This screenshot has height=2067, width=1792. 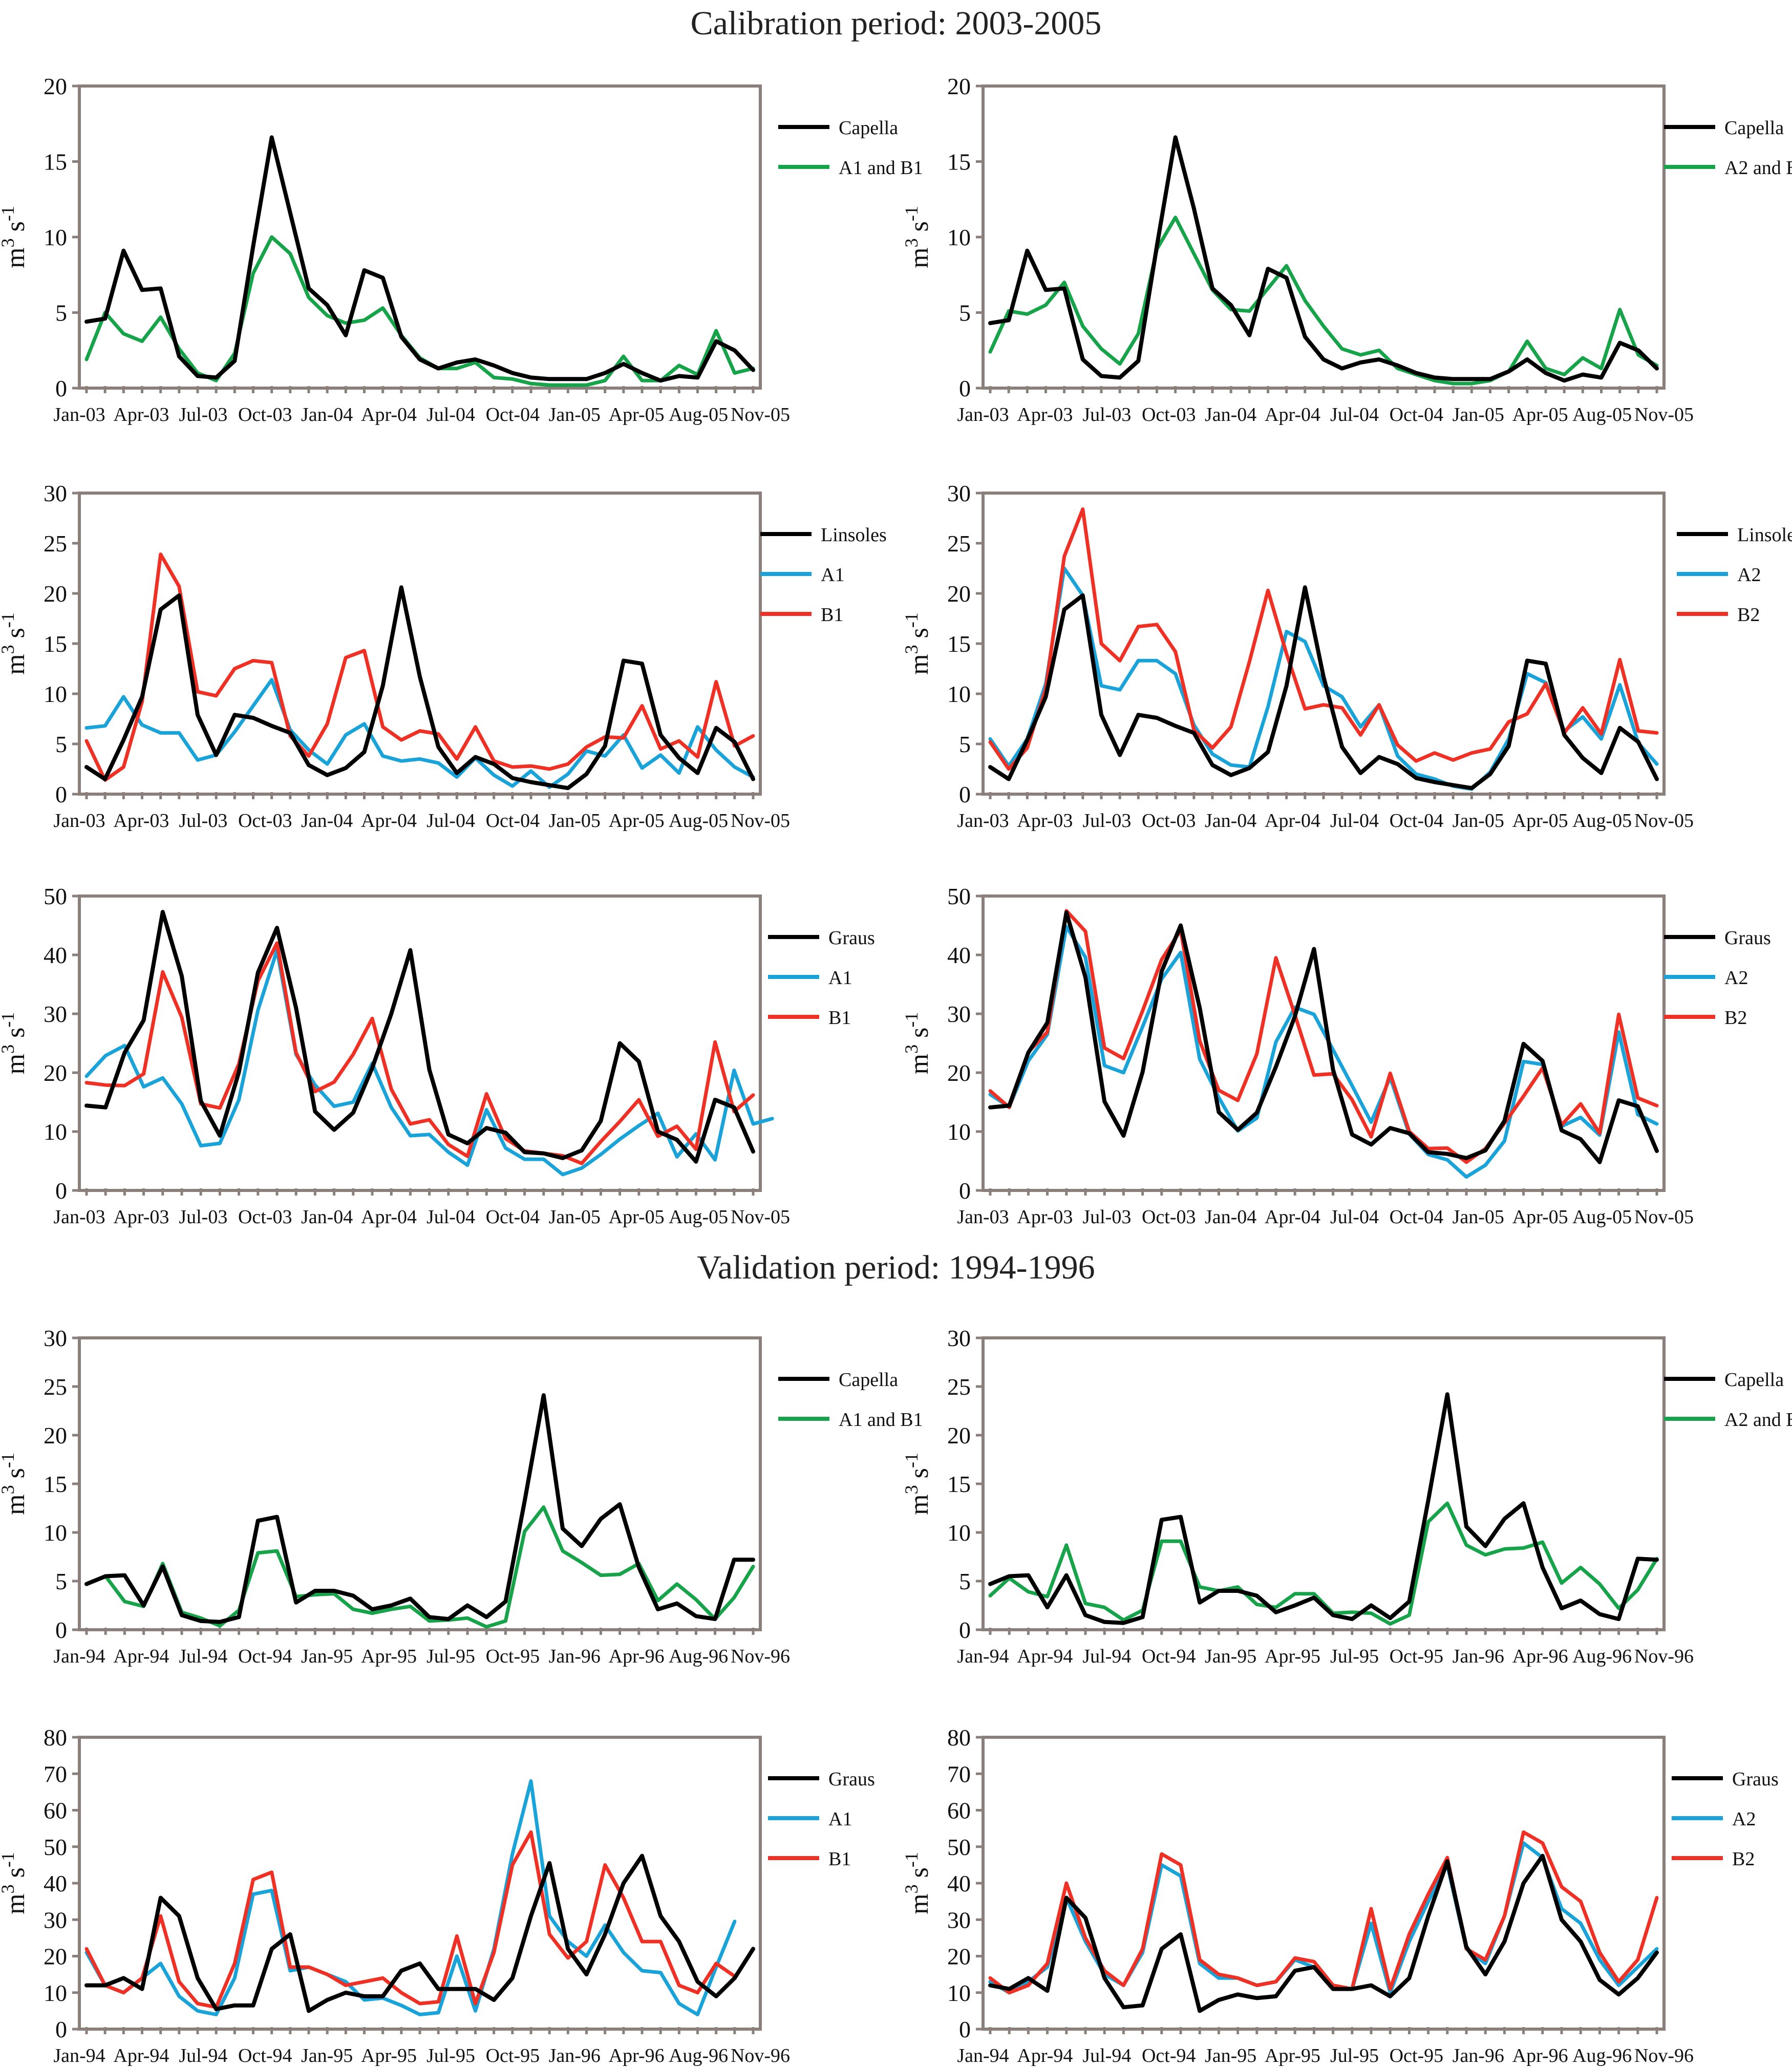 What do you see at coordinates (1045, 1217) in the screenshot?
I see `x-tick-label: Apr-03` at bounding box center [1045, 1217].